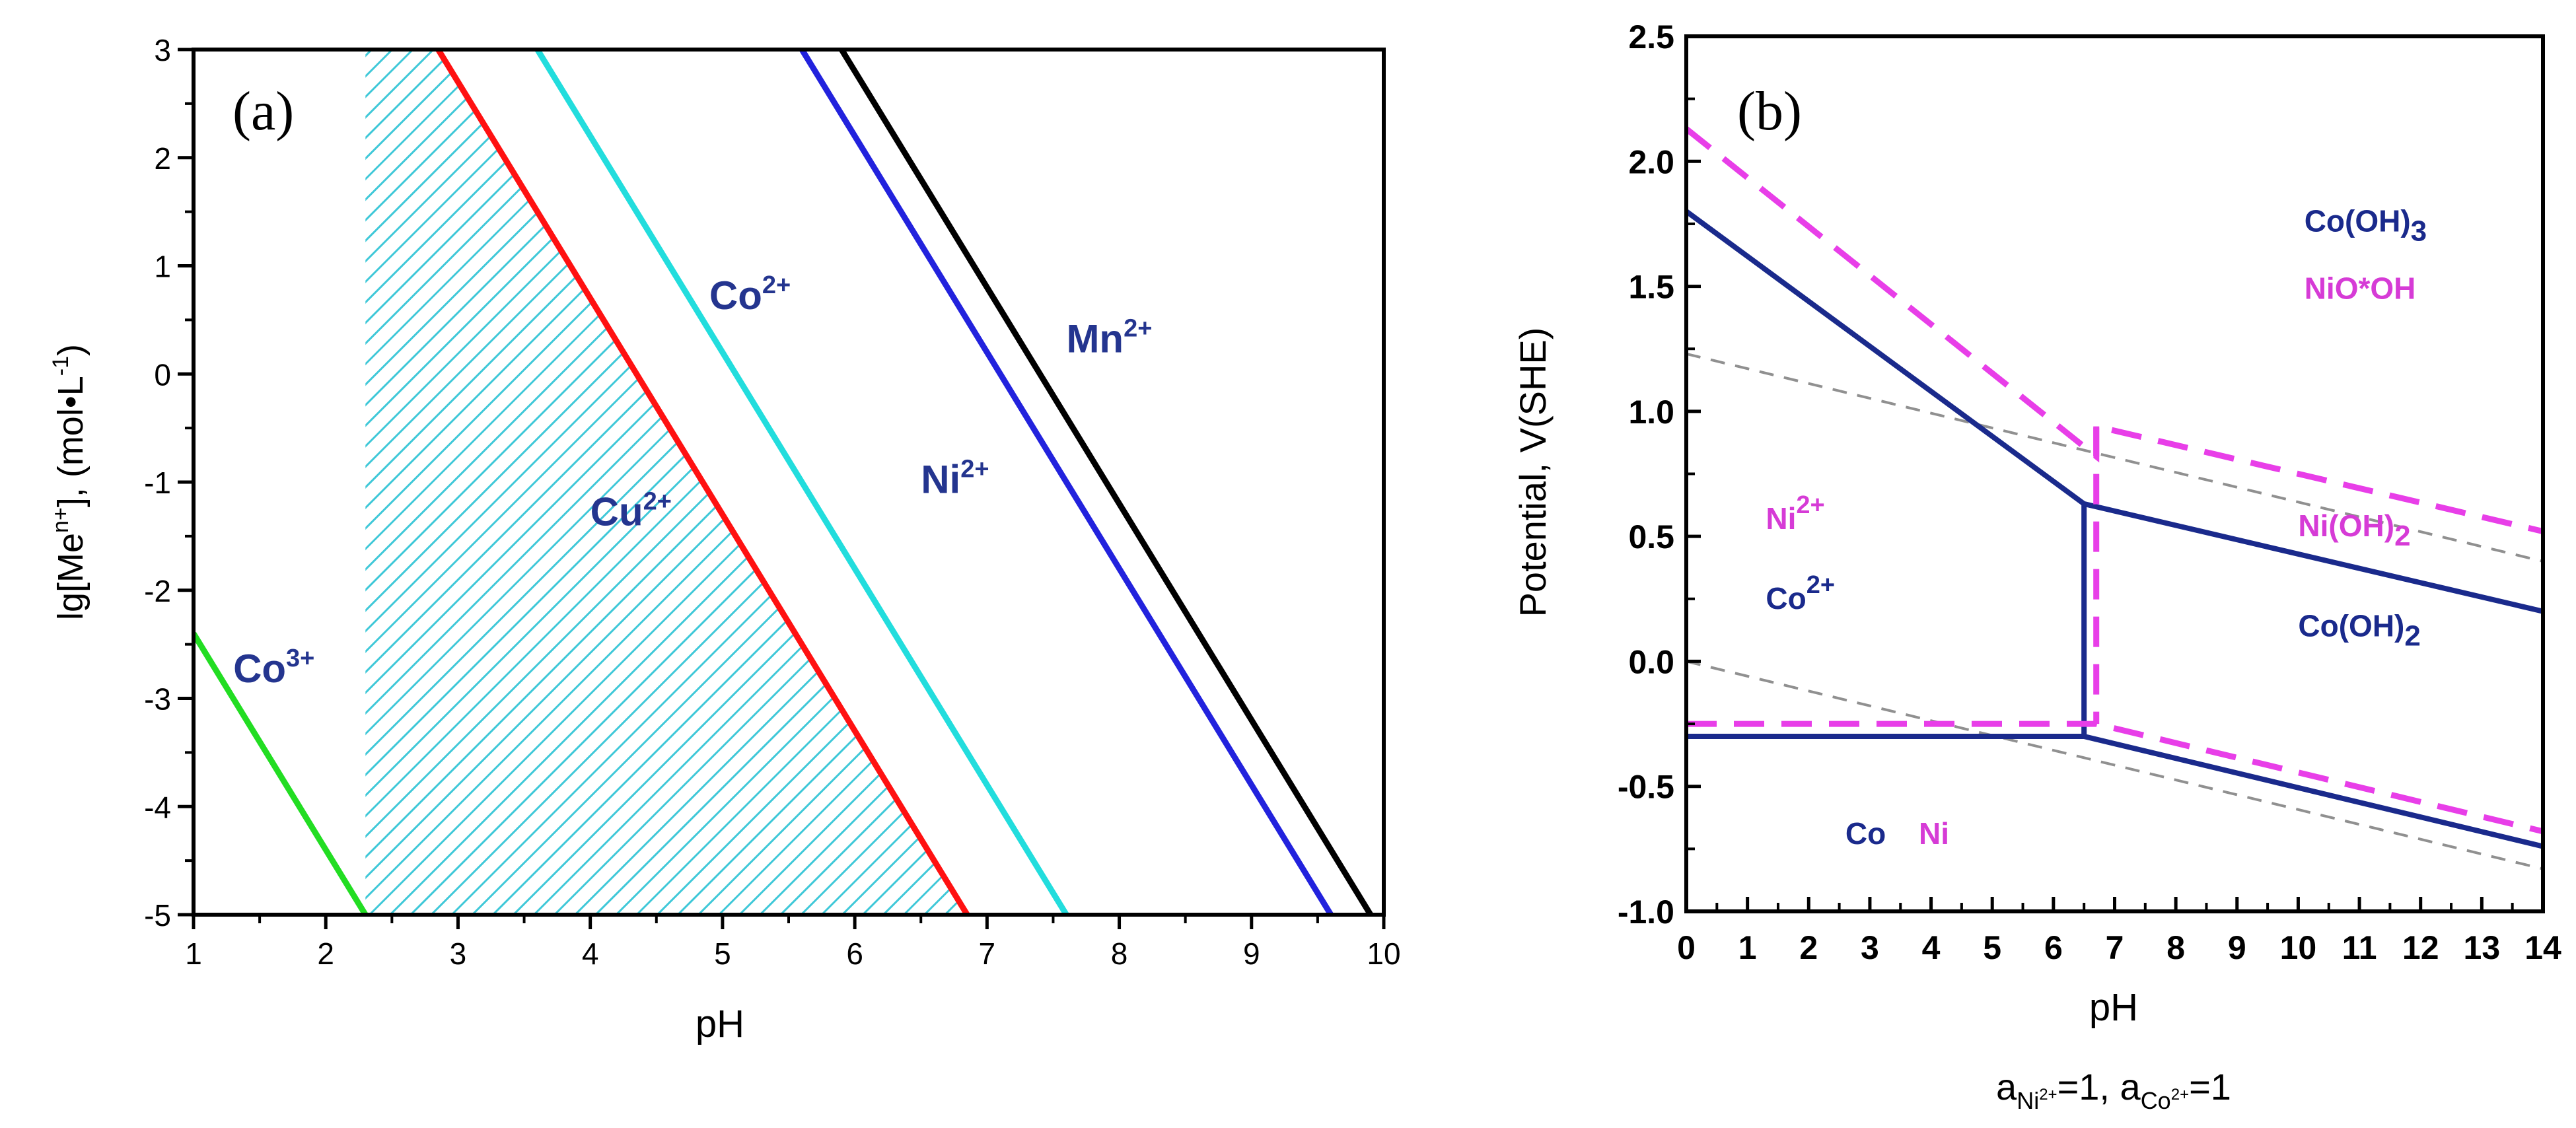 The image size is (2576, 1128). Describe the element at coordinates (631, 511) in the screenshot. I see `series-label-Cu2plus: Cu2+` at that location.